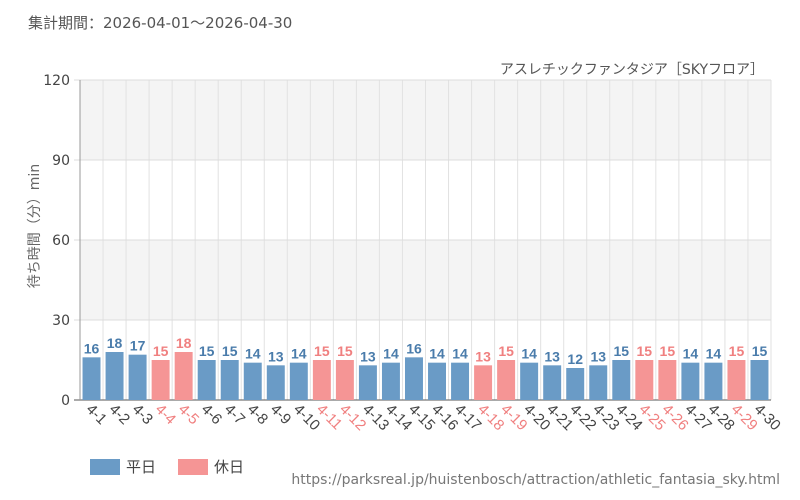  What do you see at coordinates (165, 414) in the screenshot?
I see `x-tick-label: 4-4` at bounding box center [165, 414].